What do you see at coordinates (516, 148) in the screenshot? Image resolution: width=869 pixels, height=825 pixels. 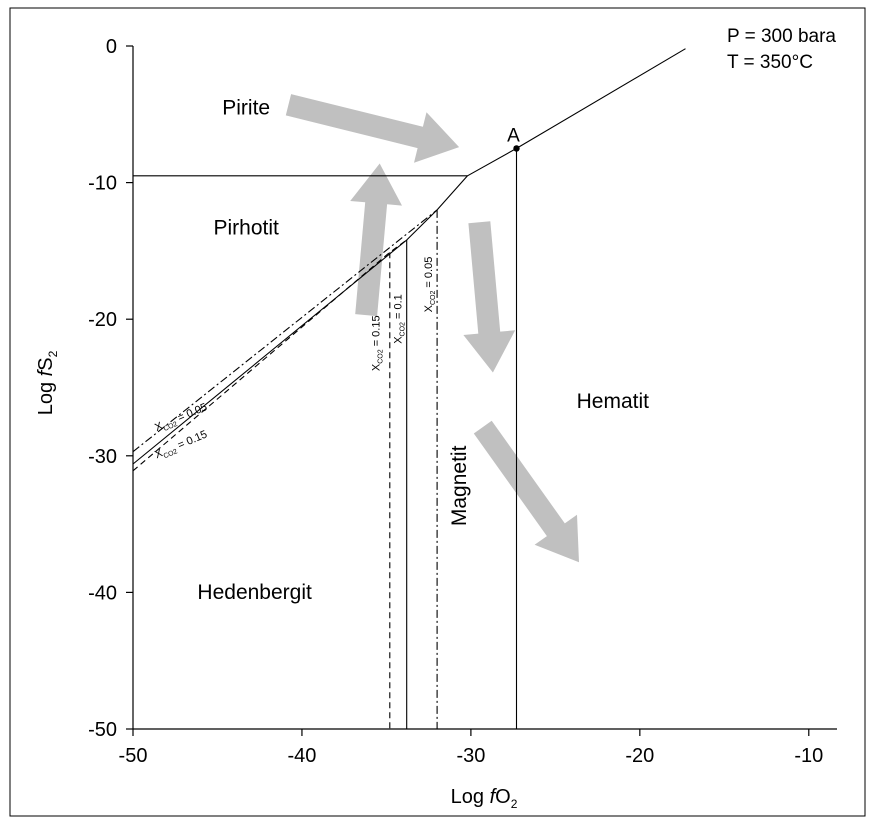 I see `point-a-marker` at bounding box center [516, 148].